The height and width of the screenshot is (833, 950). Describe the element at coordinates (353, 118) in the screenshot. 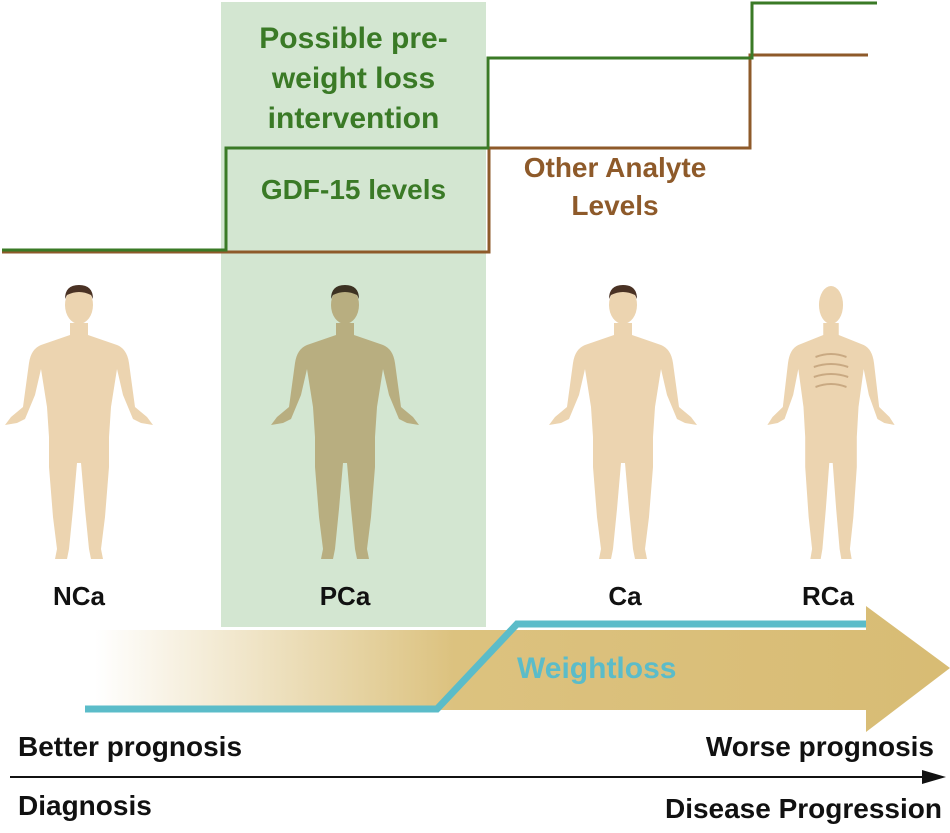

I see `intervention-title-line3: intervention` at that location.